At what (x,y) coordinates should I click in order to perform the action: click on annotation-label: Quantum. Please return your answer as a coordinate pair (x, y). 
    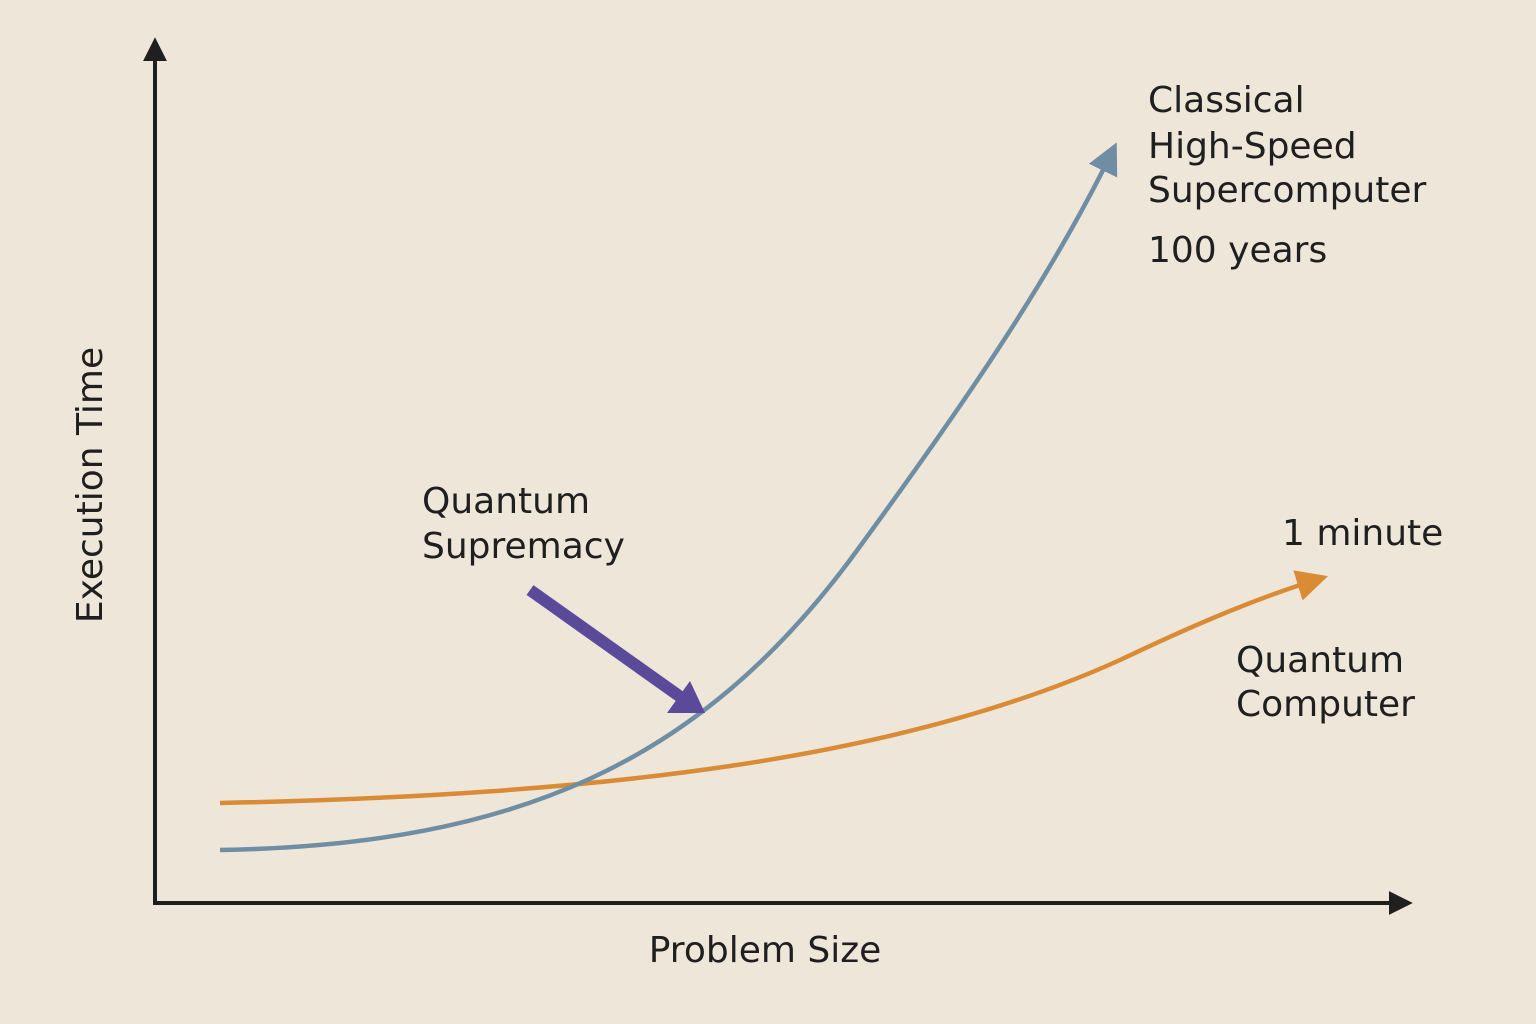
    Looking at the image, I should click on (506, 501).